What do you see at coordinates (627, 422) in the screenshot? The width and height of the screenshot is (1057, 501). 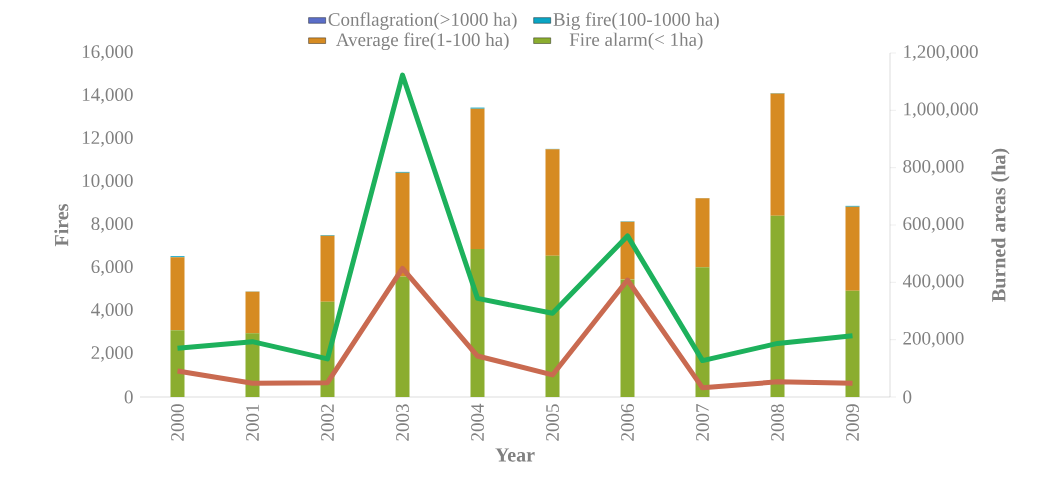 I see `x-tick-label: 2006` at bounding box center [627, 422].